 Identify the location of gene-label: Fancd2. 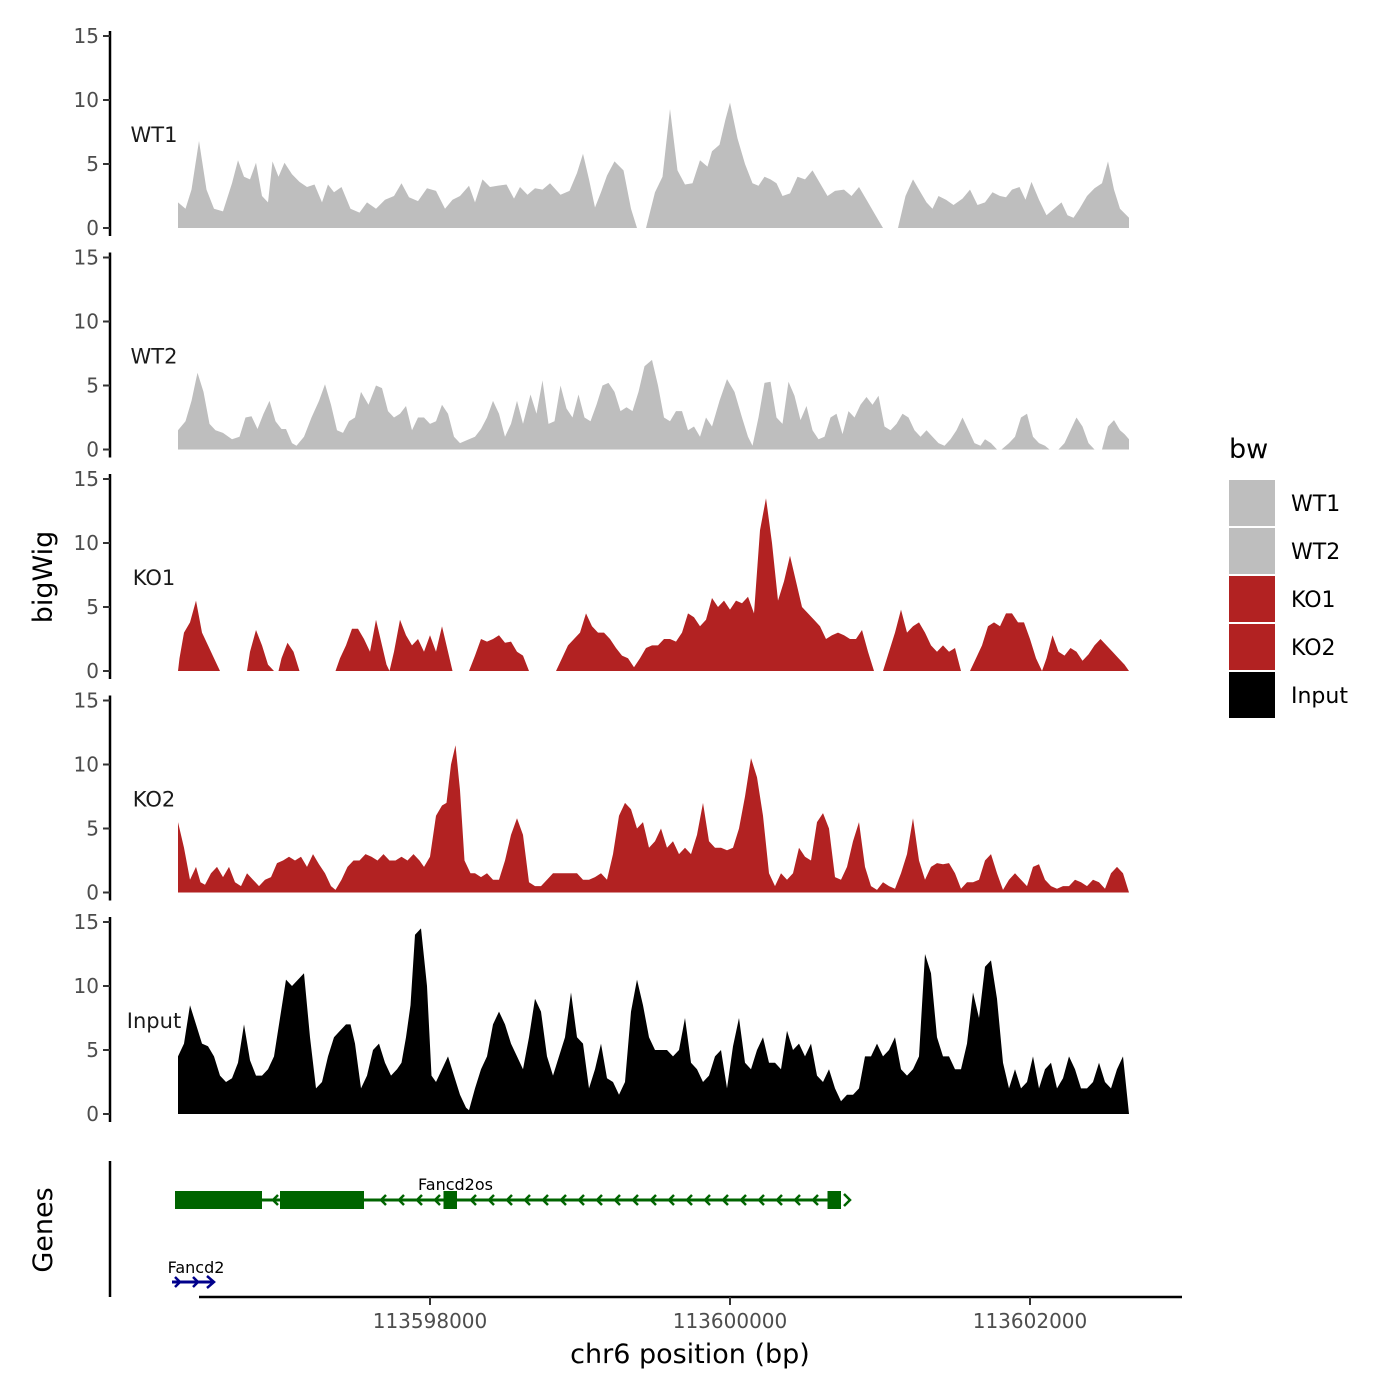
(196, 1267).